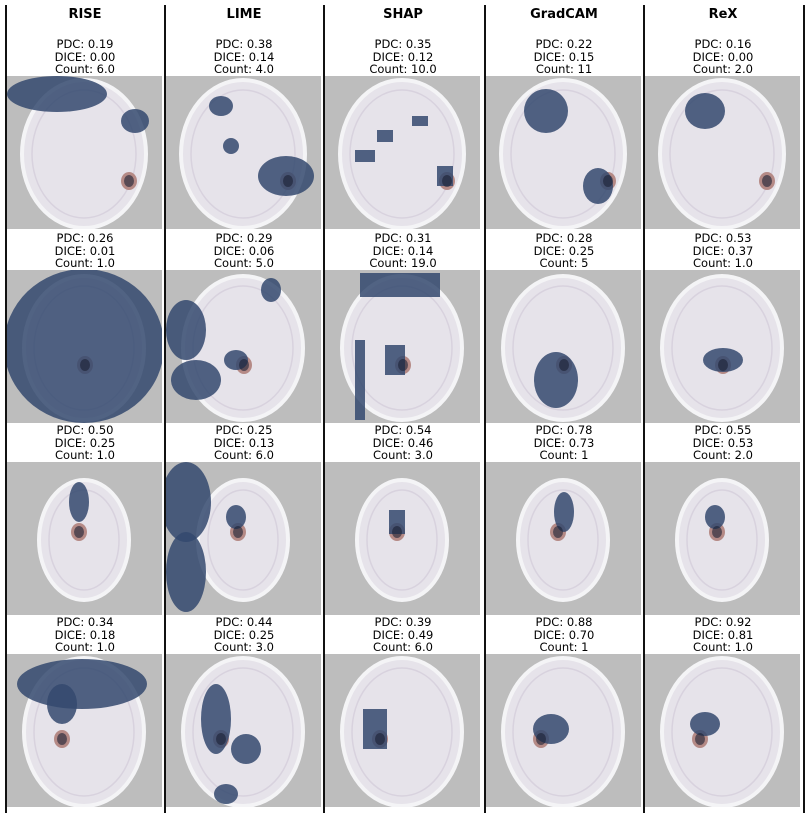 This screenshot has width=811, height=813. I want to click on result-cell: PDC: 0.78 DICE: 0.73 Count: 1, so click(564, 519).